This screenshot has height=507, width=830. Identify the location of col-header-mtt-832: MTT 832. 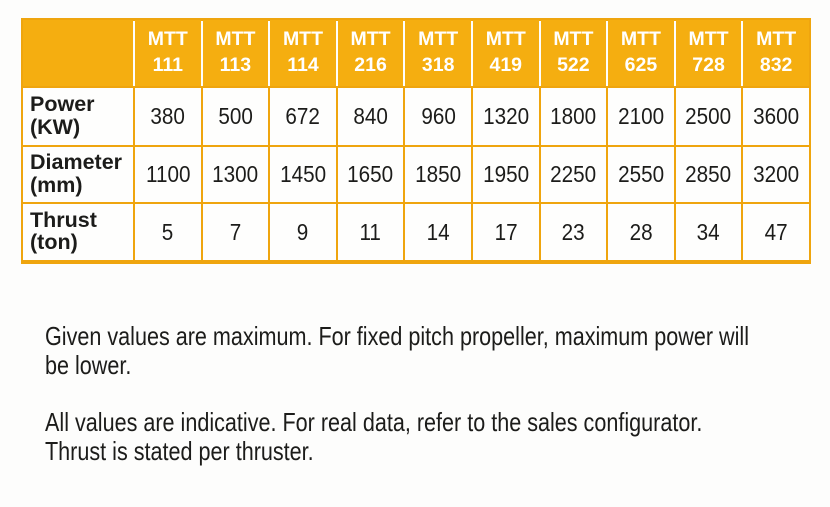
(775, 53).